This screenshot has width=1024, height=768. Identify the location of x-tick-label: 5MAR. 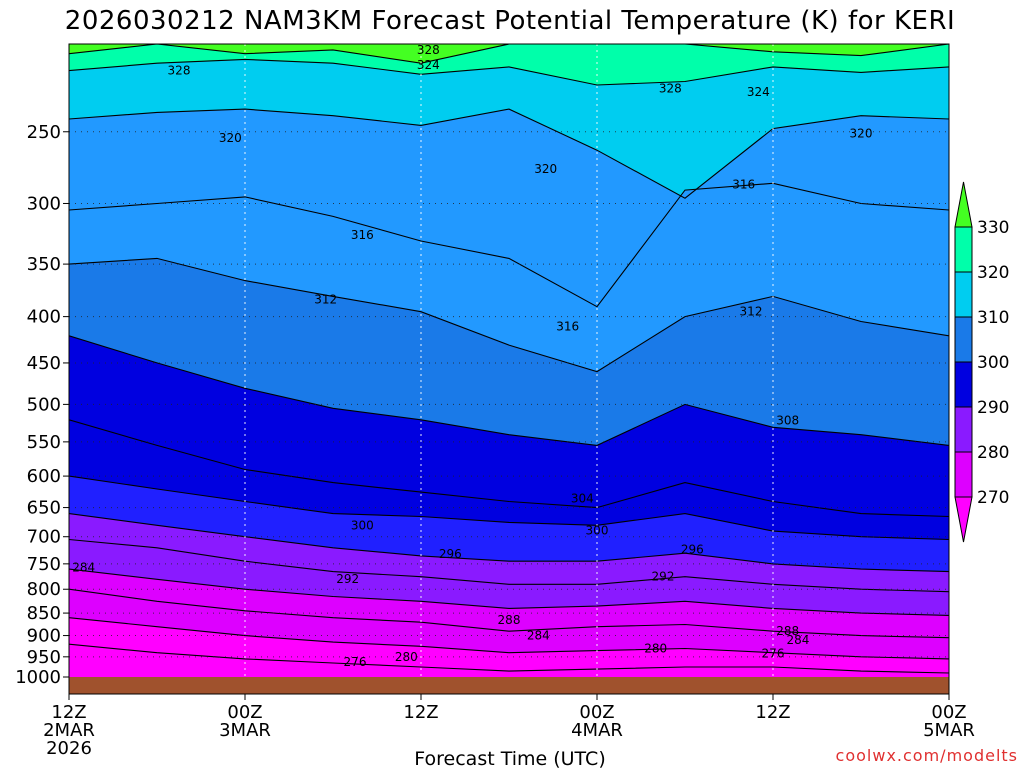
(949, 730).